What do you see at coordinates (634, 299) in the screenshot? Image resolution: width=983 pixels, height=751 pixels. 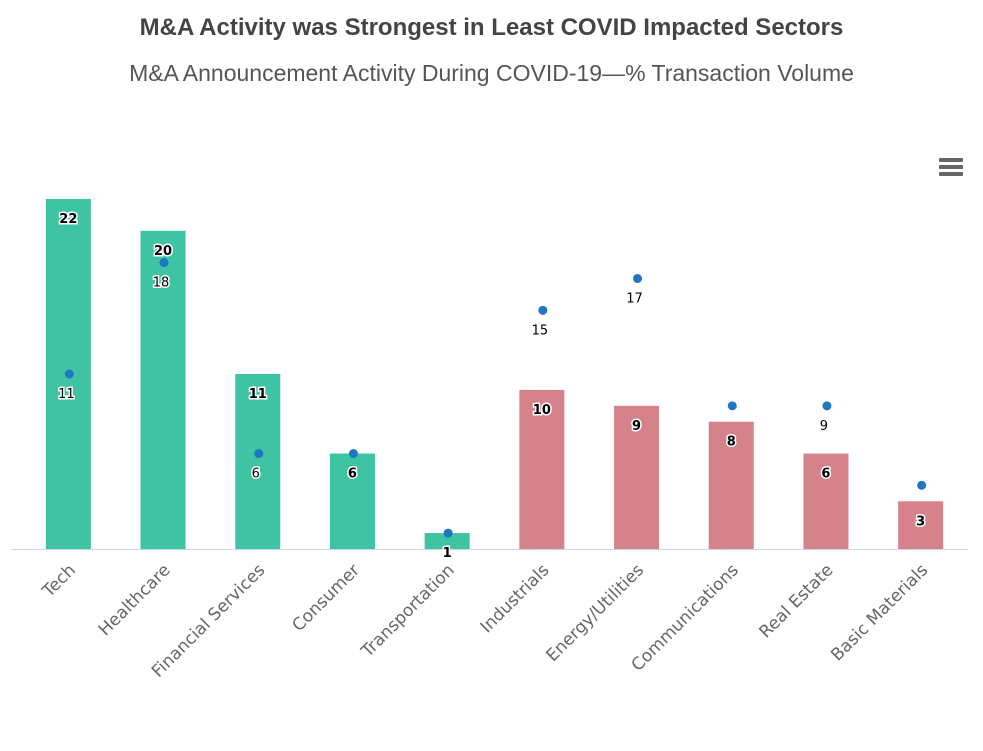 I see `scatter-data-label: 17` at bounding box center [634, 299].